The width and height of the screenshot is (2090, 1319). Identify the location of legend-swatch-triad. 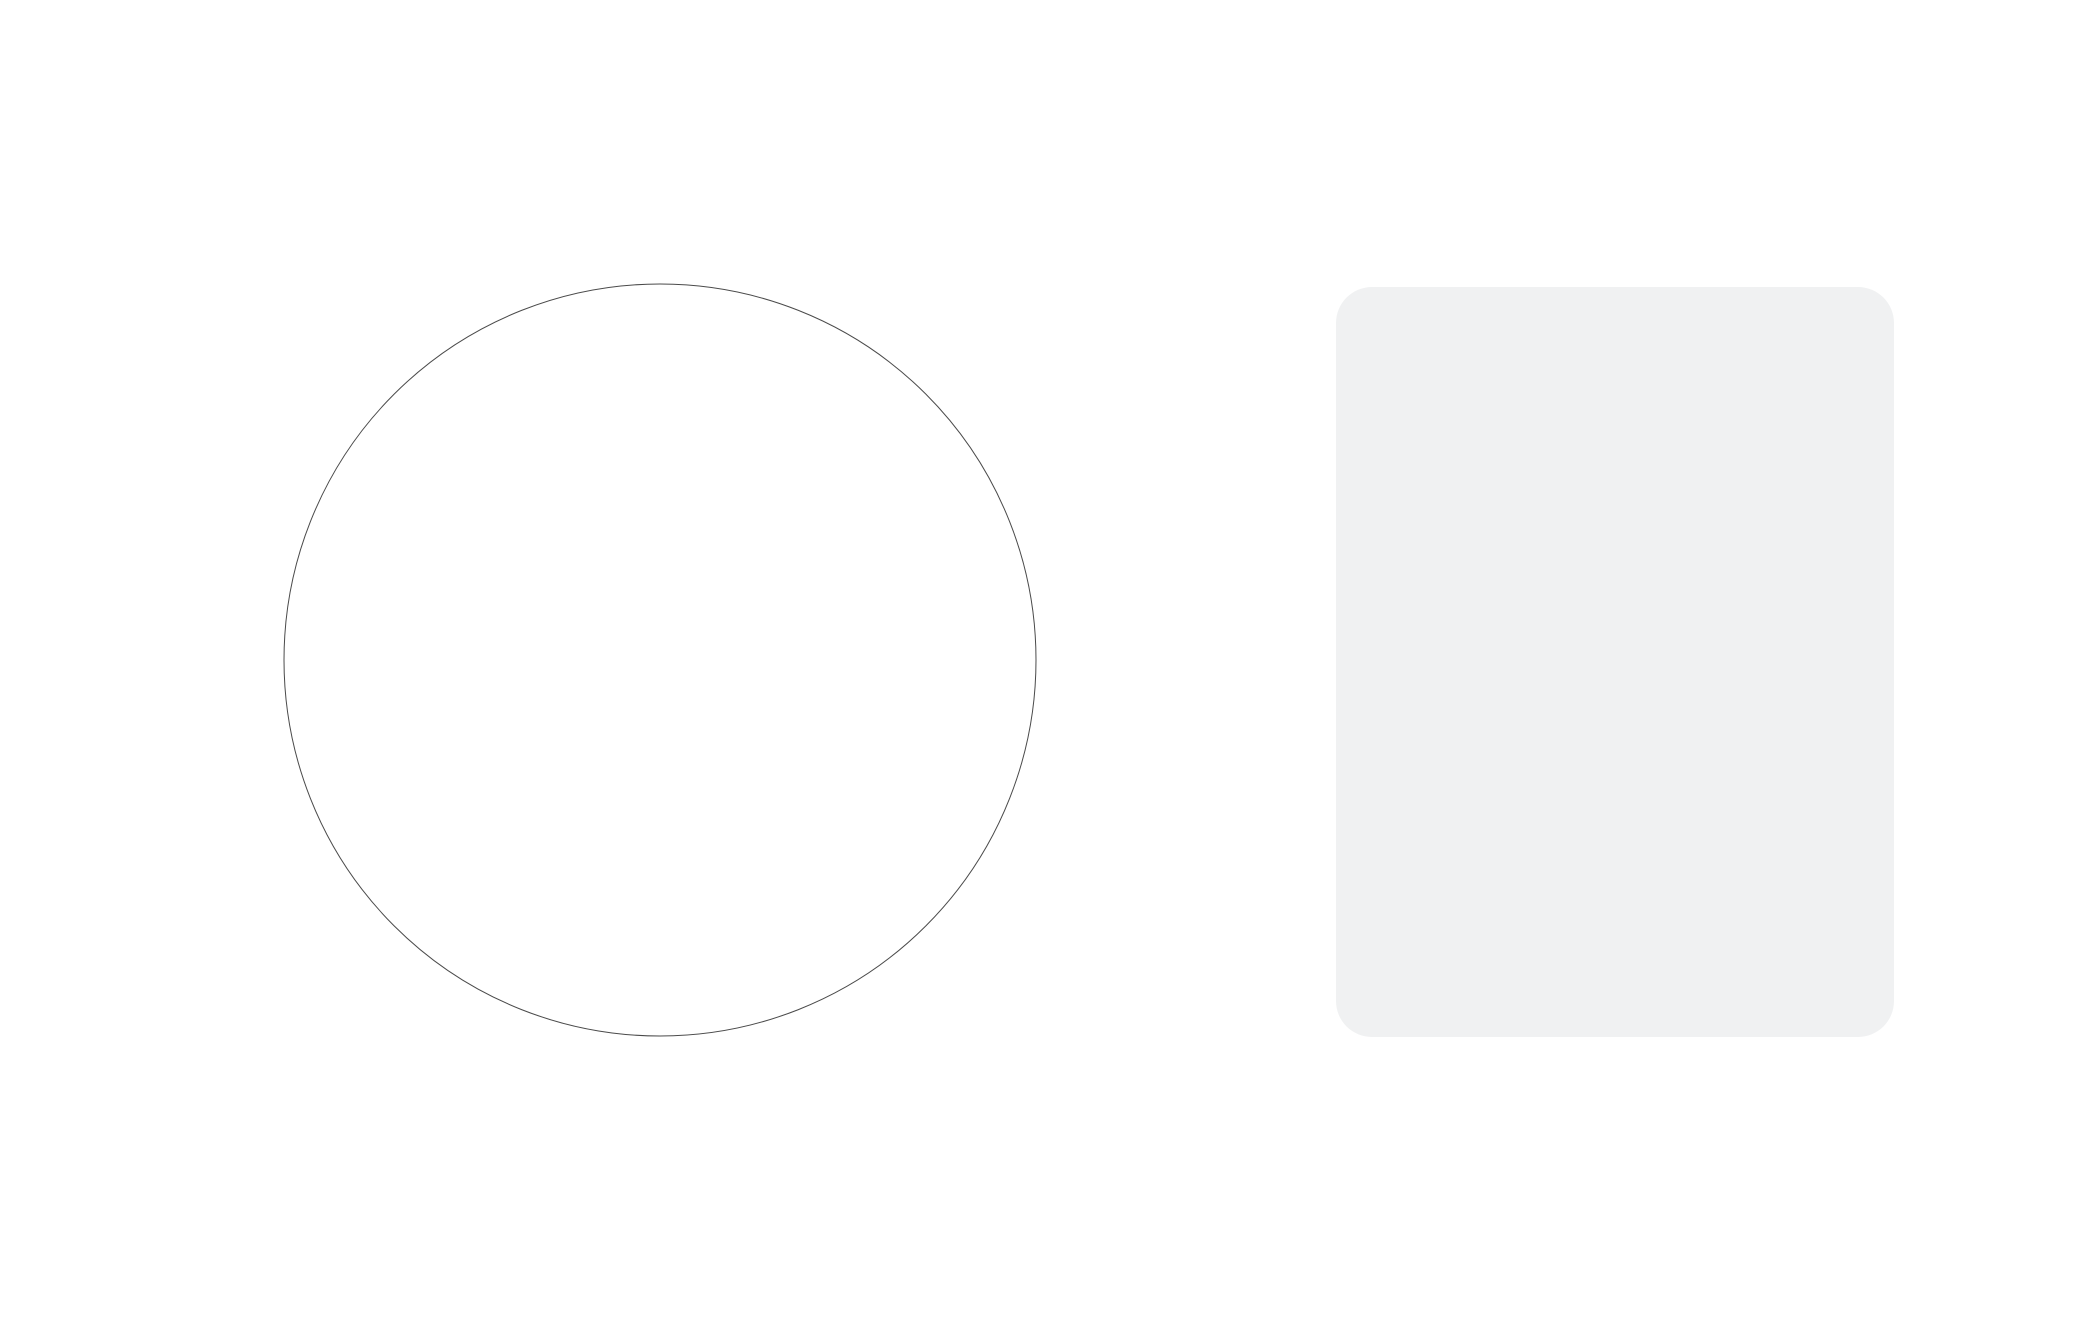
(1465, 955).